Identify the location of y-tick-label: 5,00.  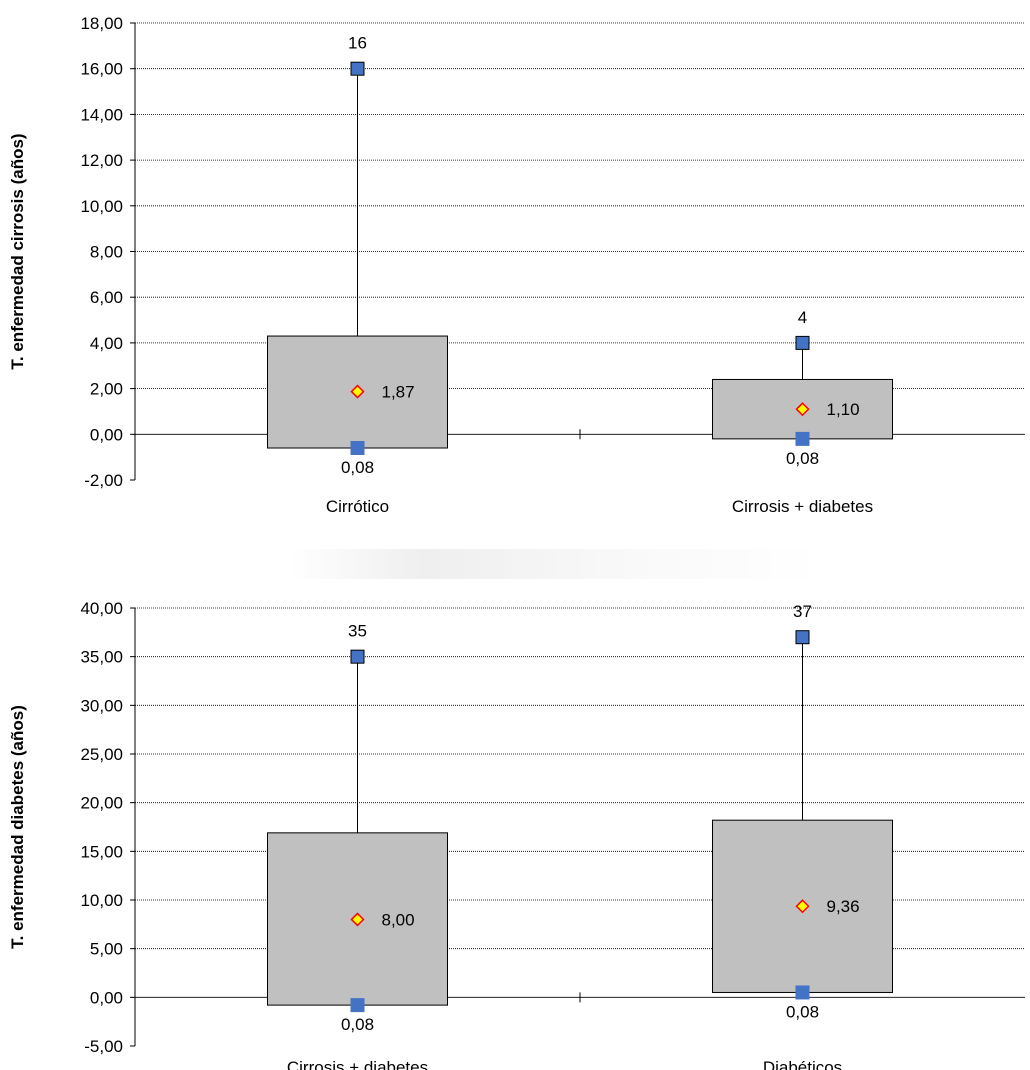
(106, 949).